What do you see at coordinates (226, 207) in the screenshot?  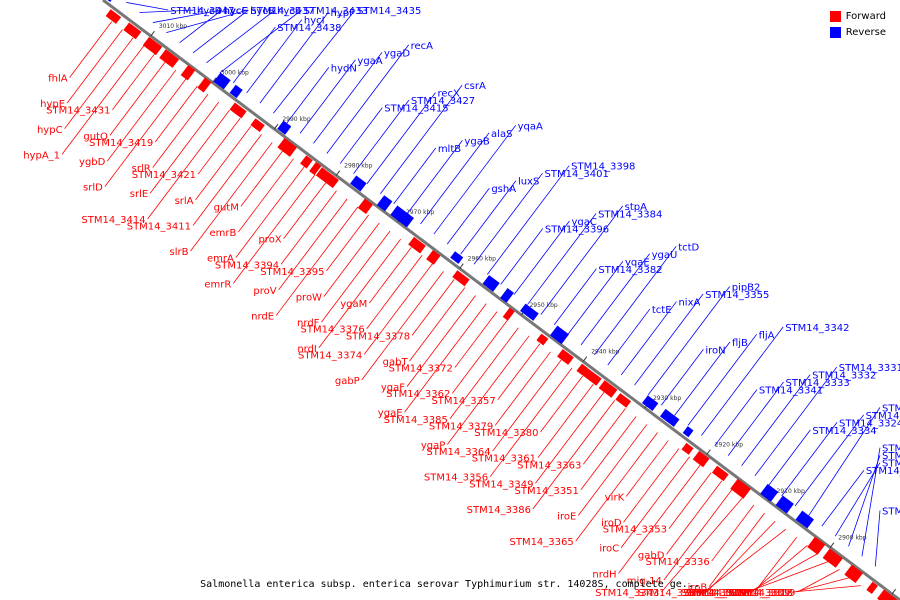 I see `gene-label: gutM` at bounding box center [226, 207].